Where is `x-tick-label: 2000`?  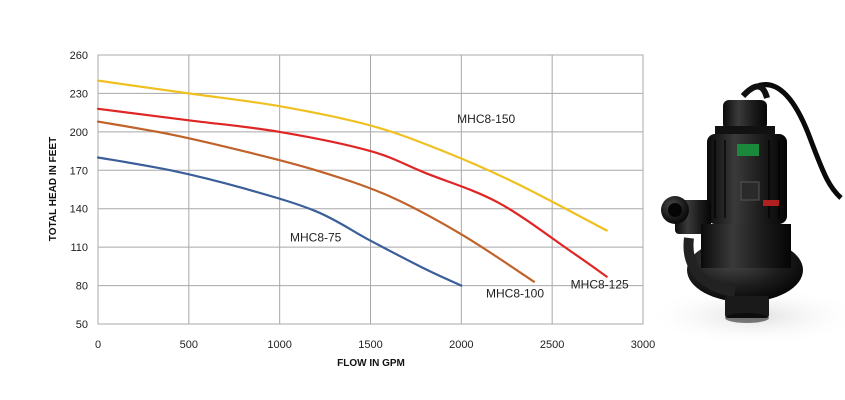 x-tick-label: 2000 is located at coordinates (461, 345).